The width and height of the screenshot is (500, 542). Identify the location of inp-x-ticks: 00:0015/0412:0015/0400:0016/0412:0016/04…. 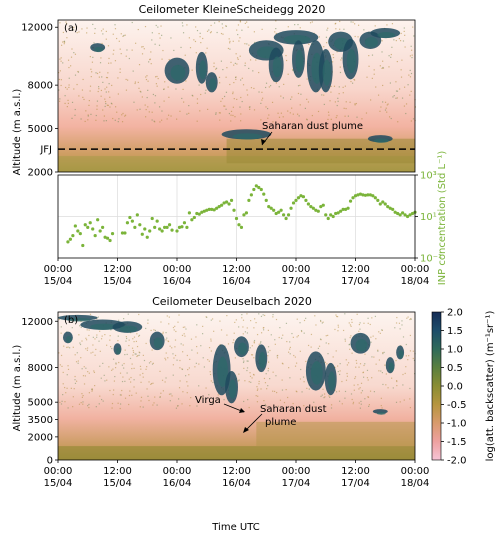
(236, 272).